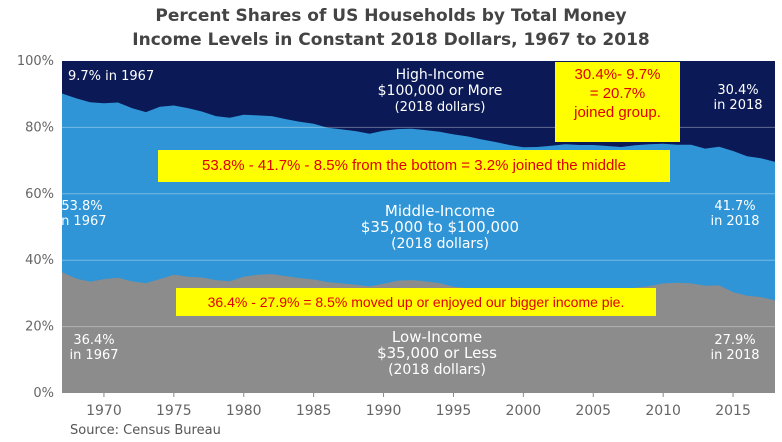 The height and width of the screenshot is (442, 782). Describe the element at coordinates (440, 107) in the screenshot. I see `high-income-units: (2018 dollars)` at that location.